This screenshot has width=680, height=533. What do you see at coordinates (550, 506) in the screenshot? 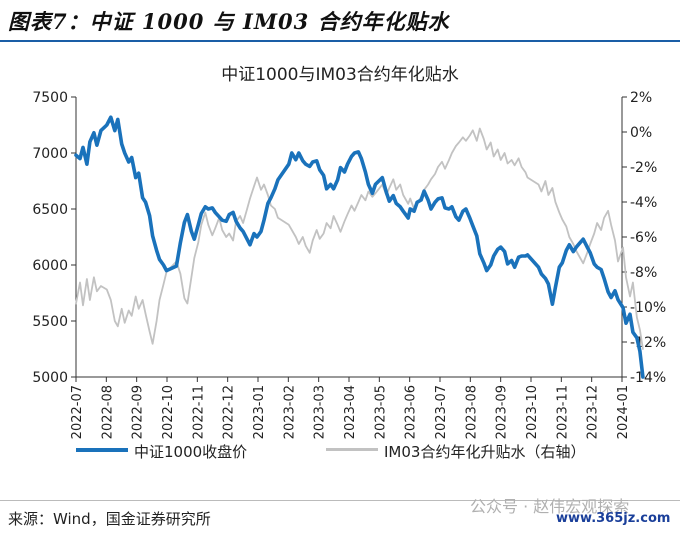
I see `watermark: 公众号 · 赵伟宏观探索` at bounding box center [550, 506].